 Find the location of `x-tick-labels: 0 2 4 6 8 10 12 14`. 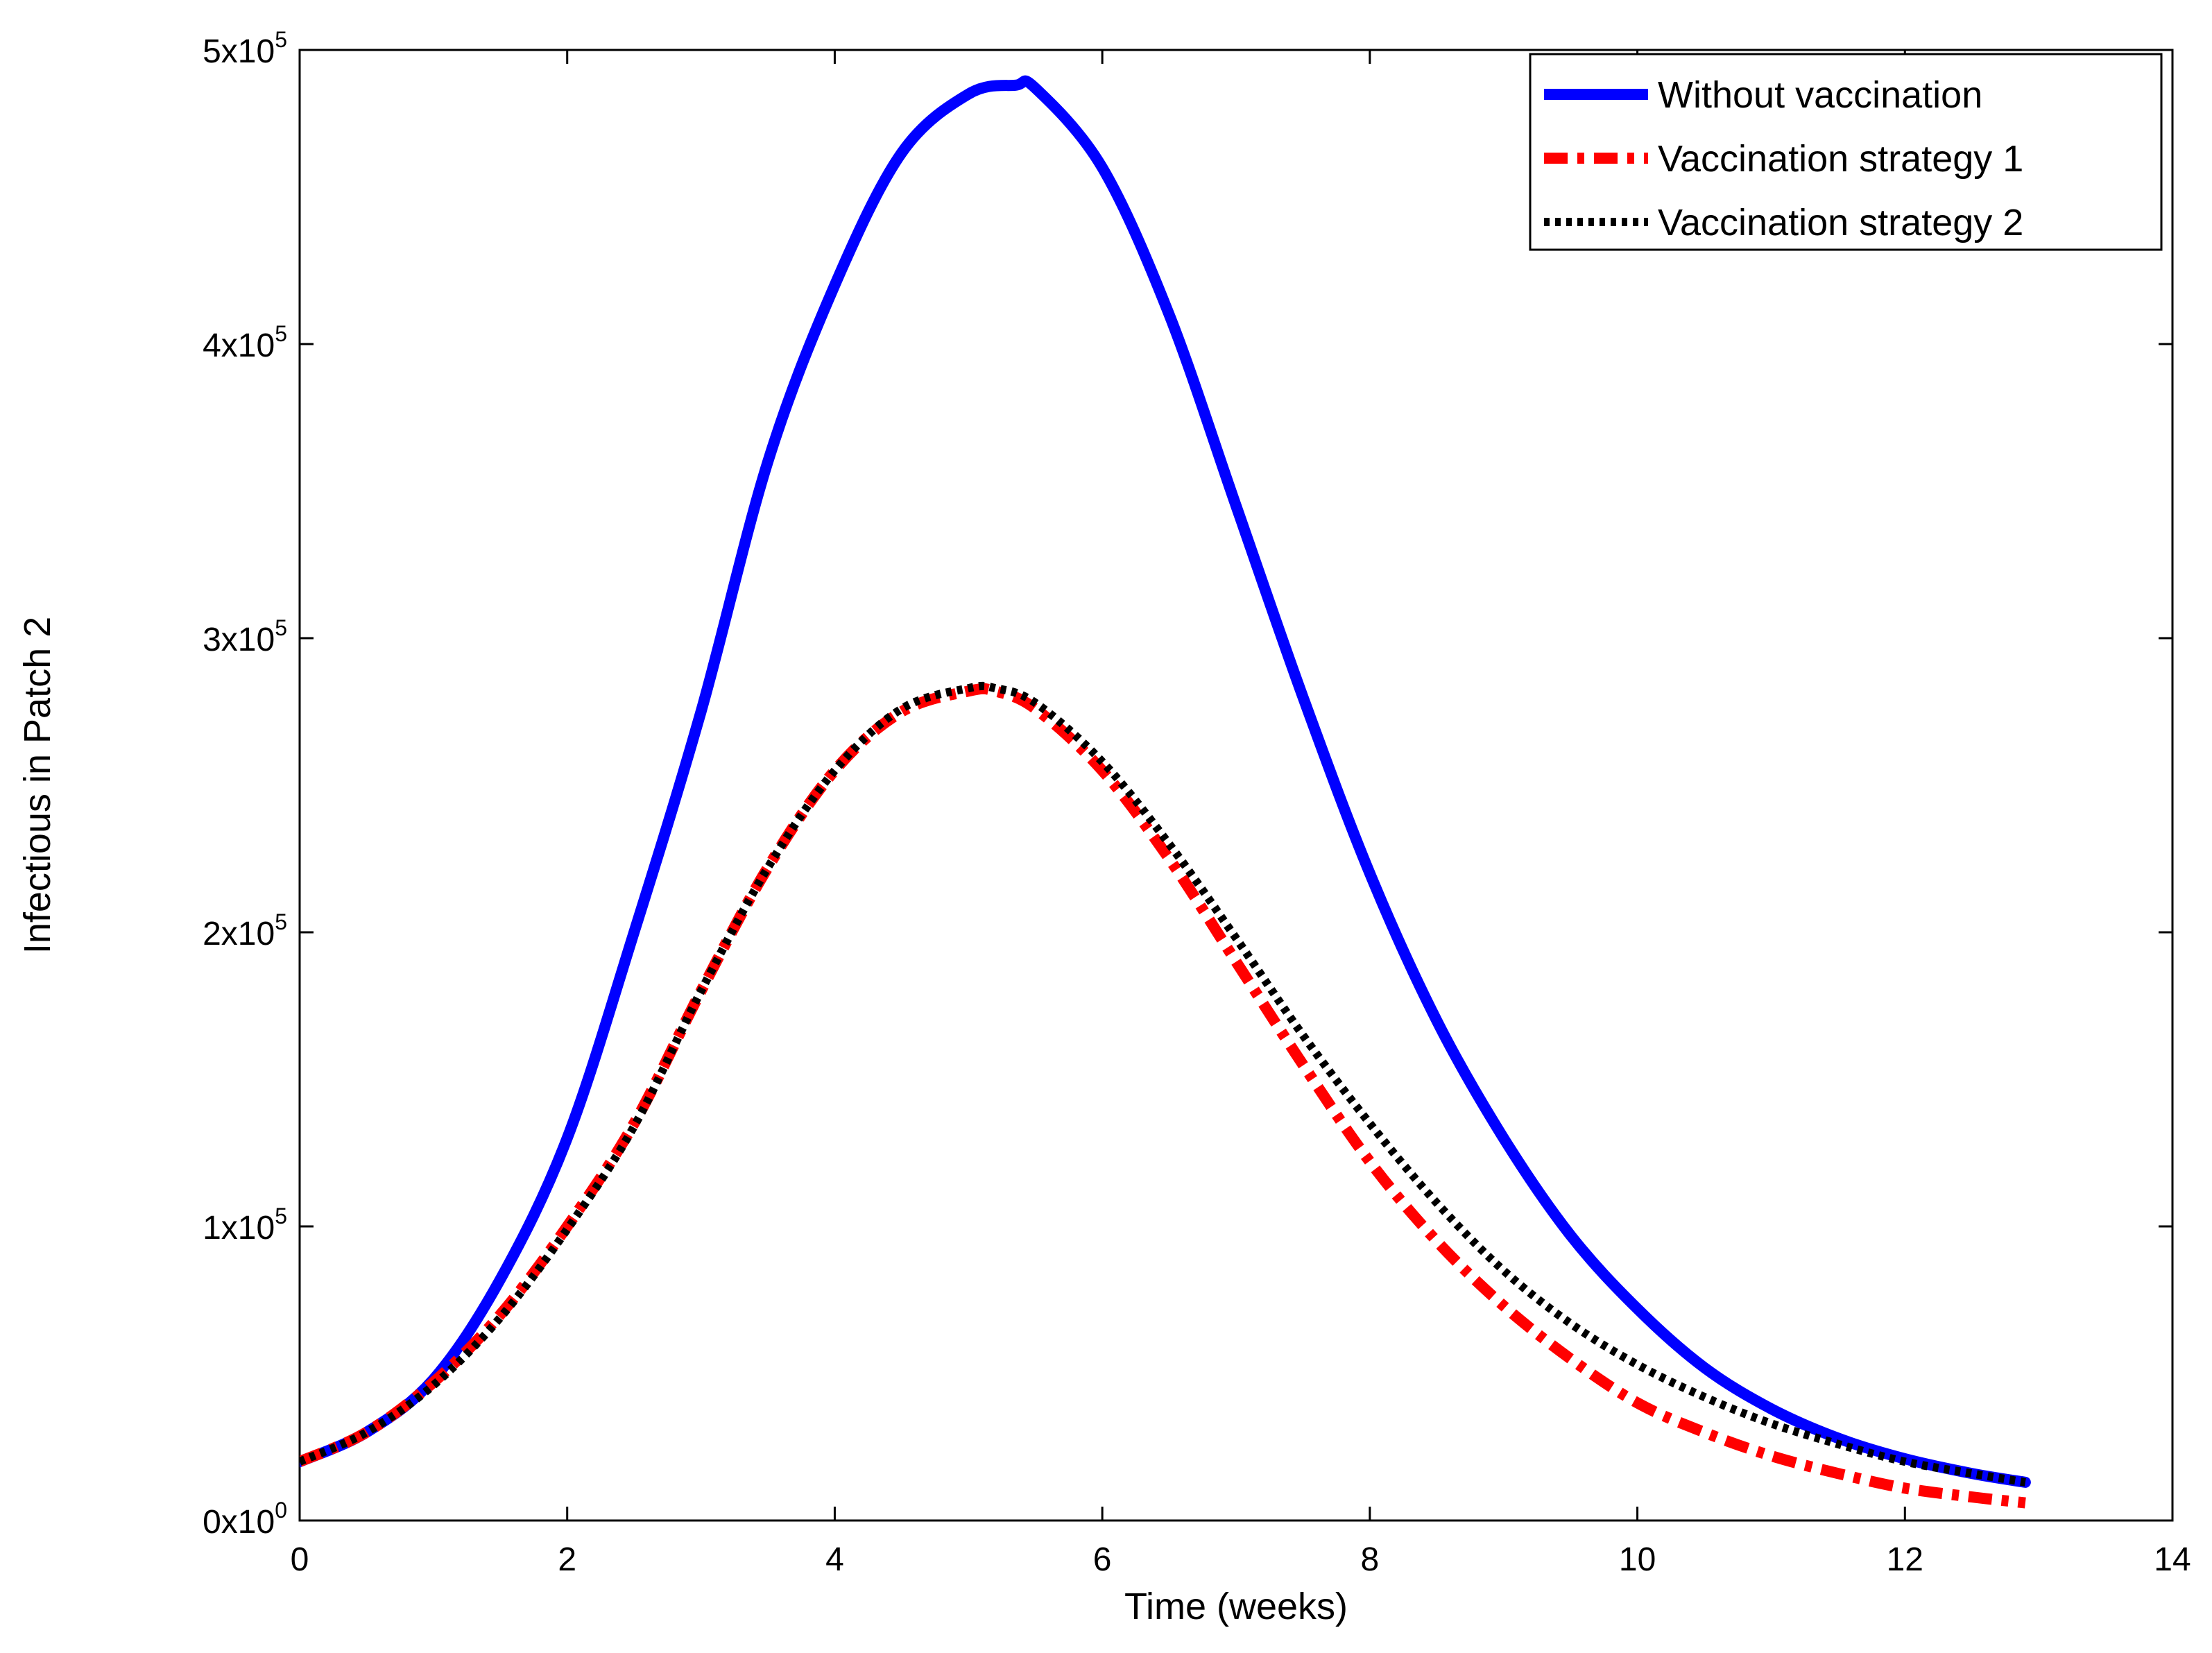

x-tick-labels: 0 2 4 6 8 10 12 14 is located at coordinates (1241, 1560).